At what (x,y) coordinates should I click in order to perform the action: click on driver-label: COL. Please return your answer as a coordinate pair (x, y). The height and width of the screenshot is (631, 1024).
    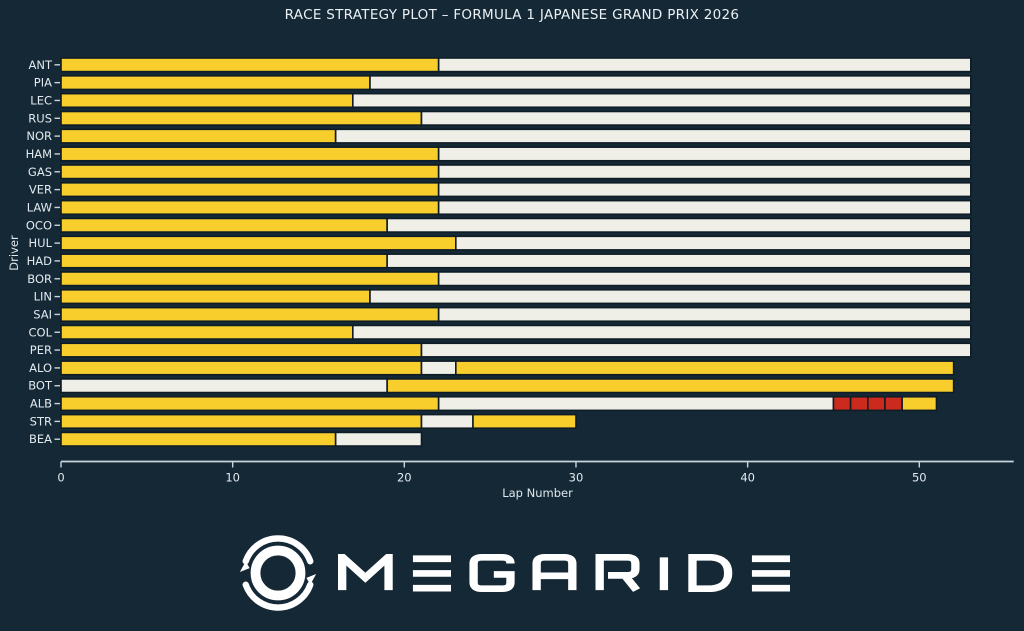
    Looking at the image, I should click on (41, 332).